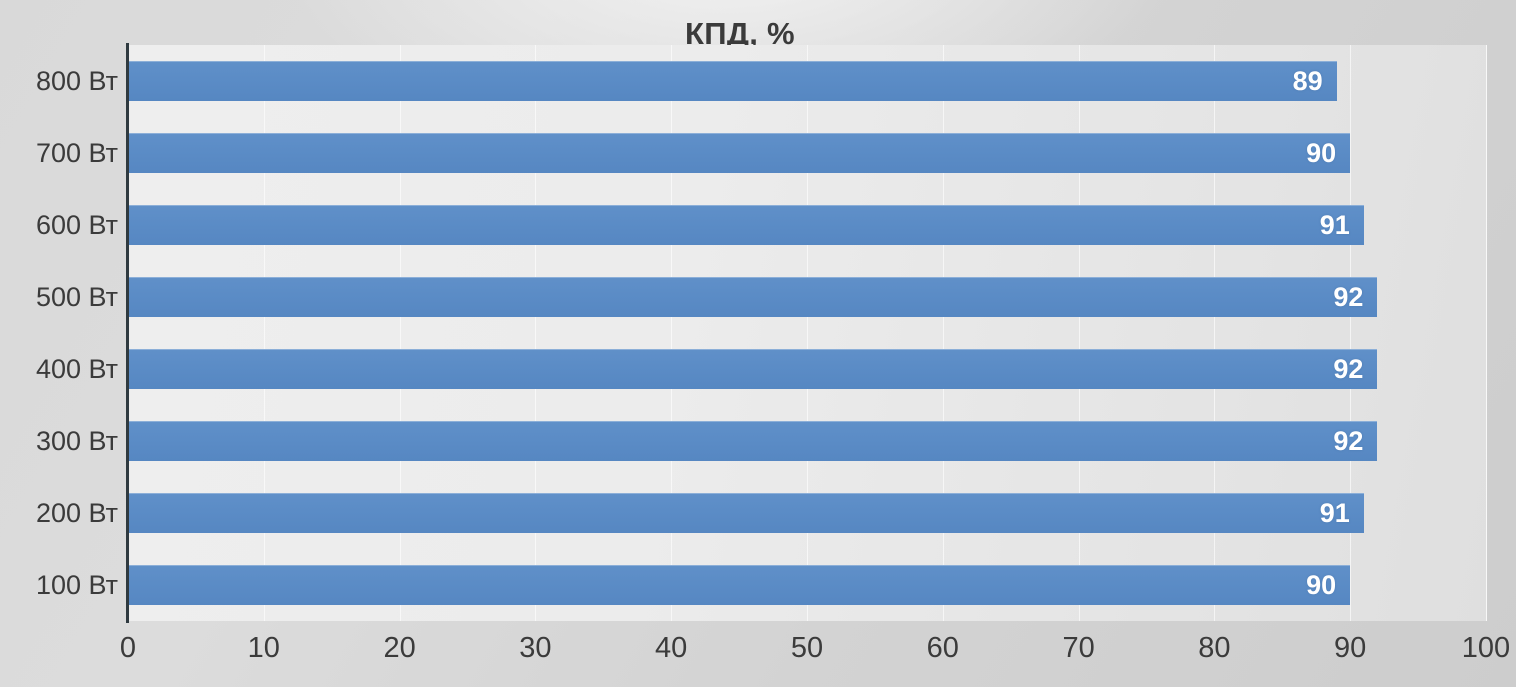 This screenshot has height=687, width=1516. I want to click on category-axis-label: 400 Вт, so click(76, 369).